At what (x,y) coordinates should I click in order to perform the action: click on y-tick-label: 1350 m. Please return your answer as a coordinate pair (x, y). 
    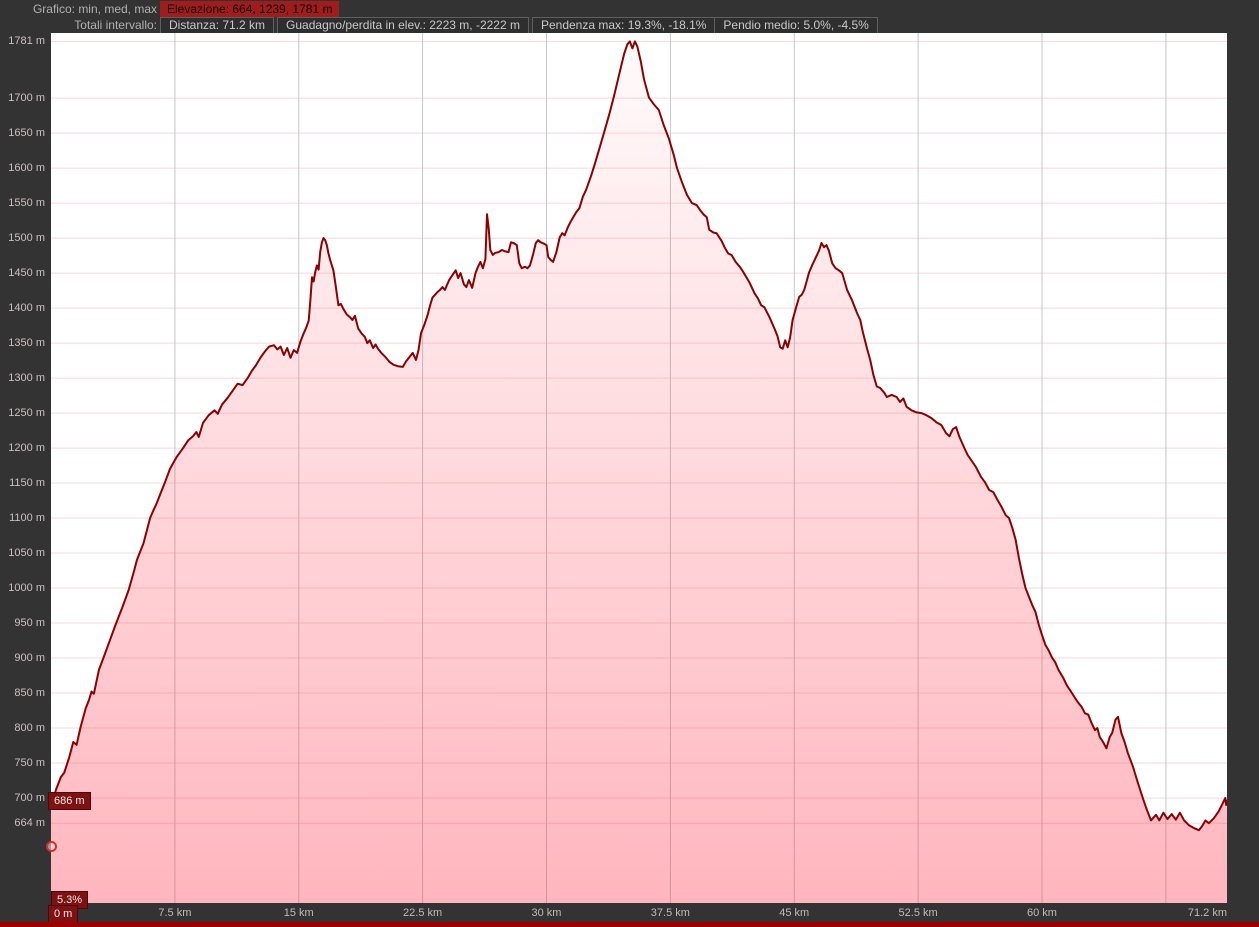
    Looking at the image, I should click on (26, 343).